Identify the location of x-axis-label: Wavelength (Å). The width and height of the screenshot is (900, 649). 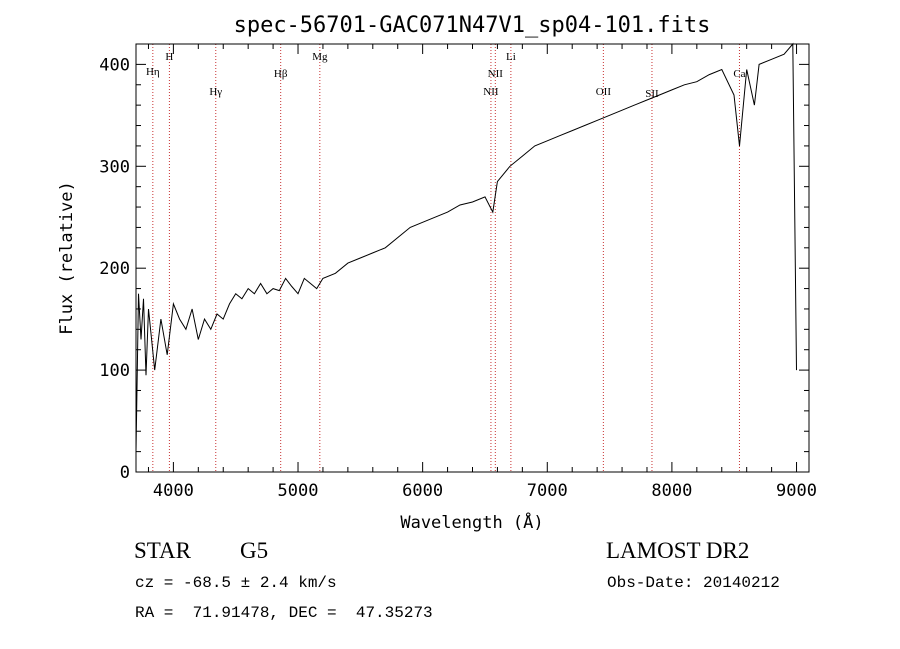
(471, 522).